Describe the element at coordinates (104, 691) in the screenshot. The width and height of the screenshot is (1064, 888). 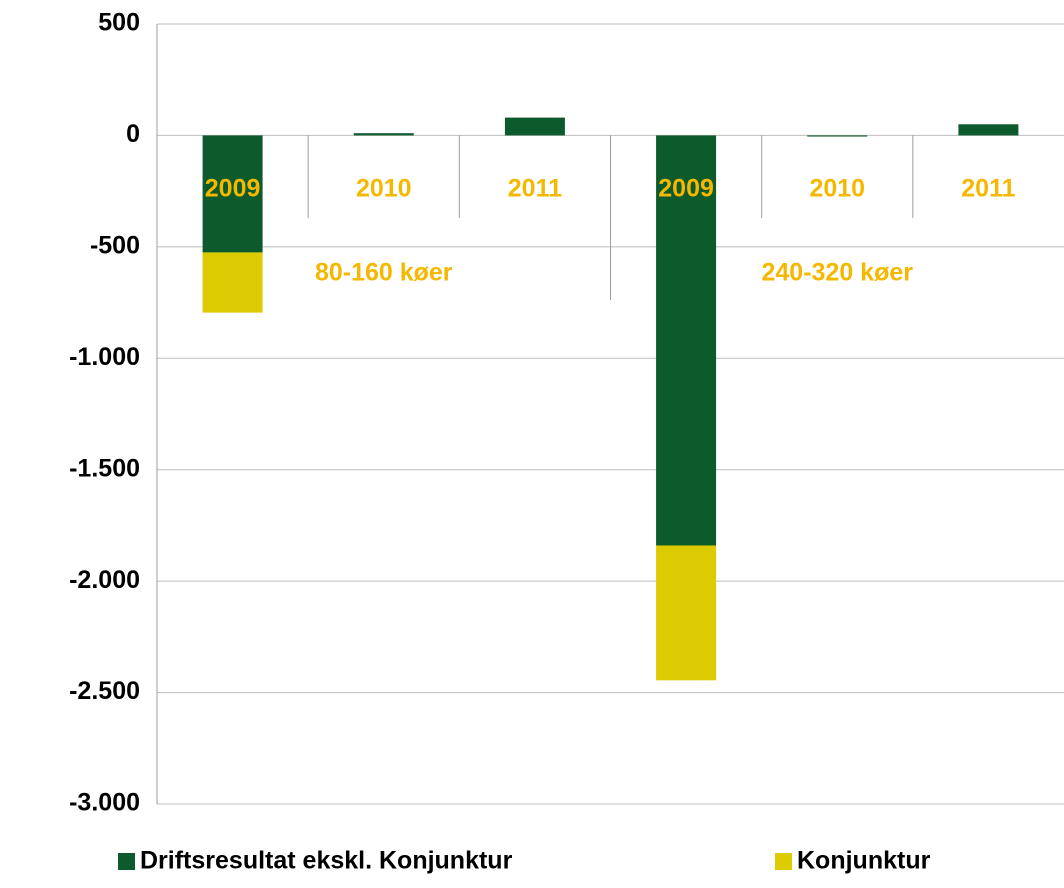
I see `y-tick-label: -2.500` at that location.